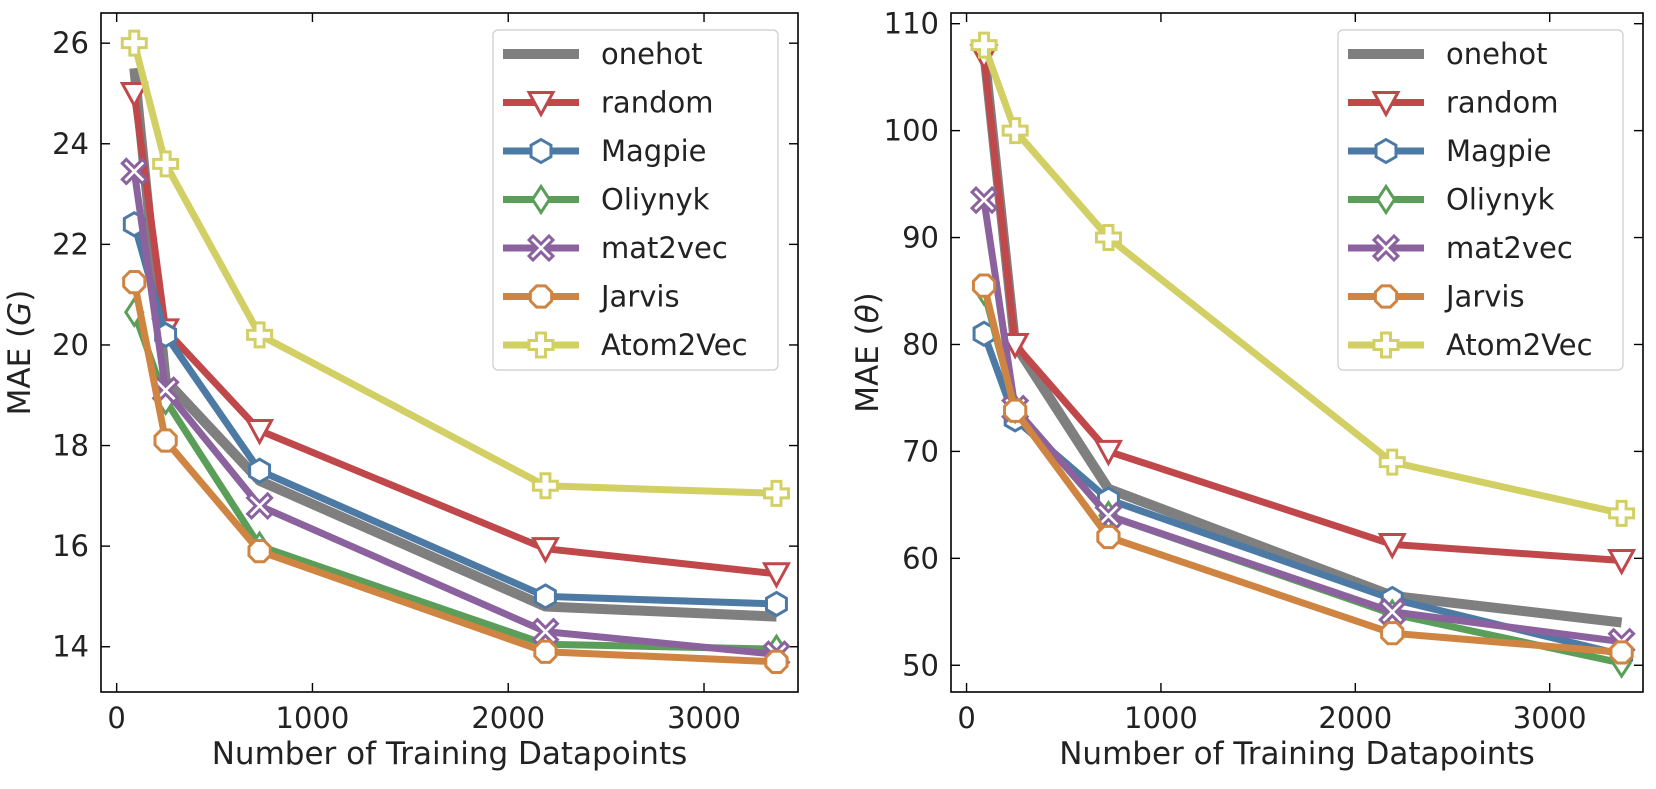 This screenshot has height=789, width=1656. What do you see at coordinates (1496, 54) in the screenshot?
I see `right-legend-label: onehot` at bounding box center [1496, 54].